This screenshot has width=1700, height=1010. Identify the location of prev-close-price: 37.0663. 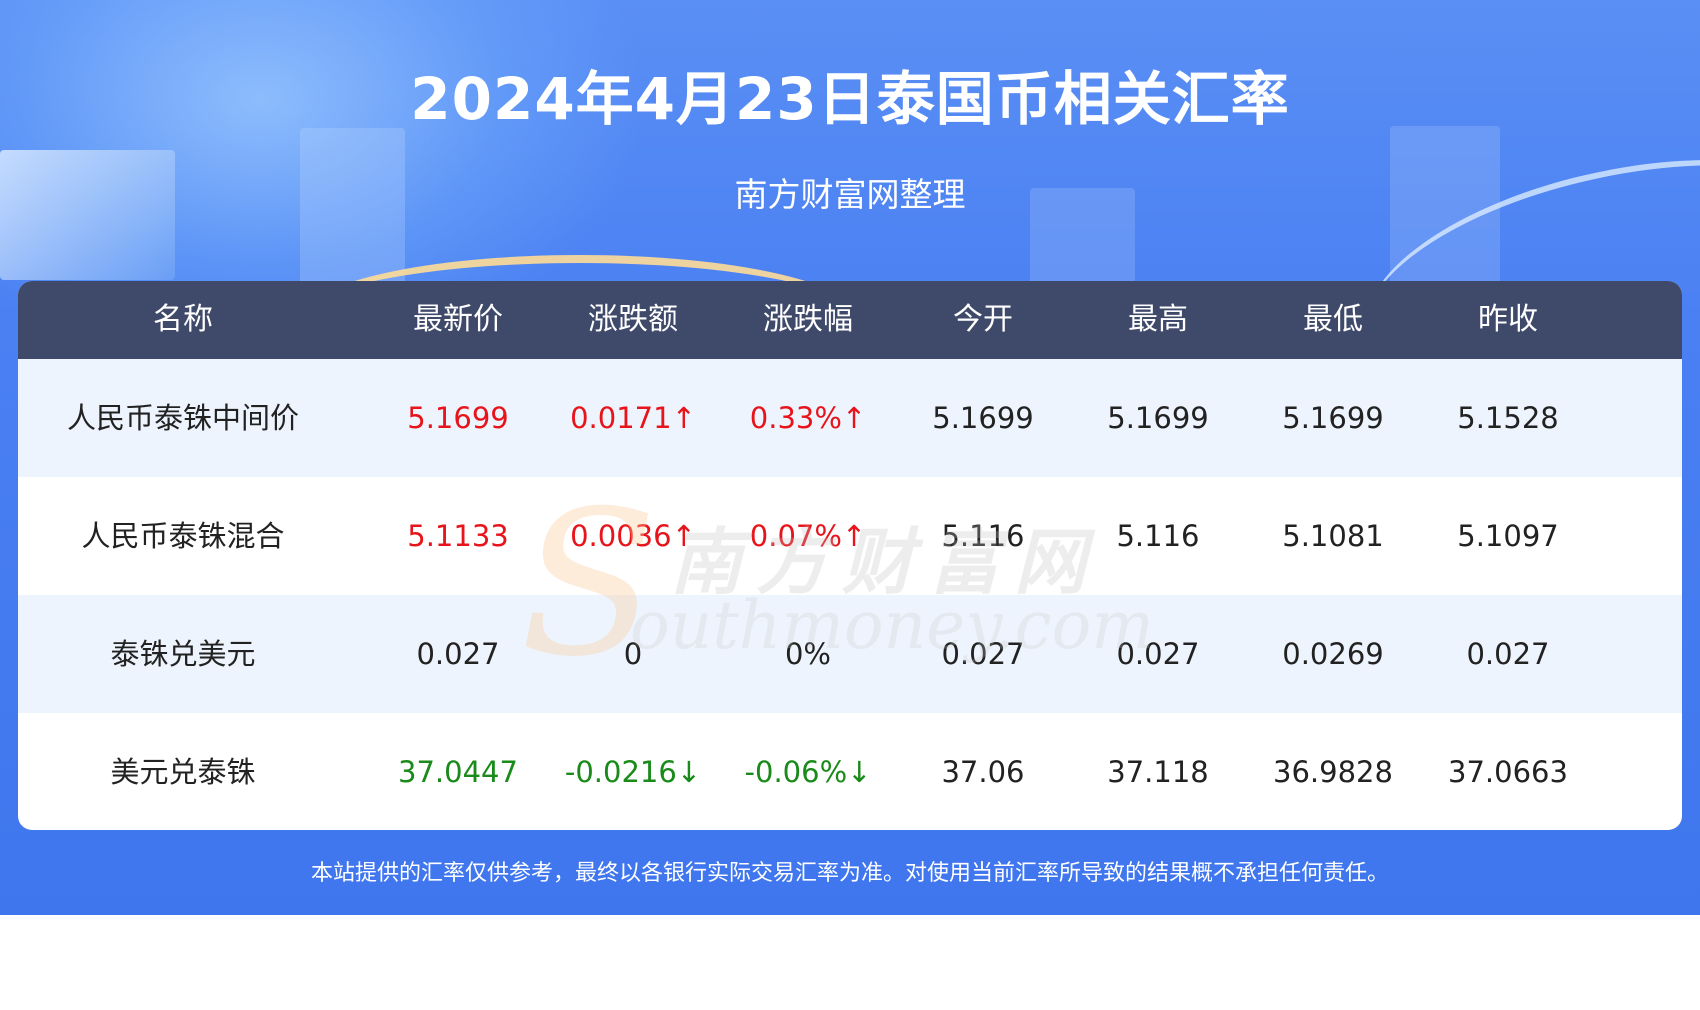
(1508, 772).